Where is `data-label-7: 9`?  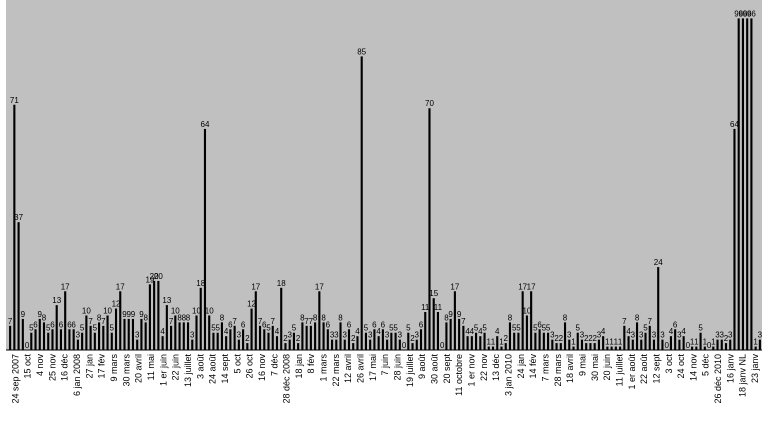 data-label-7: 9 is located at coordinates (40, 314).